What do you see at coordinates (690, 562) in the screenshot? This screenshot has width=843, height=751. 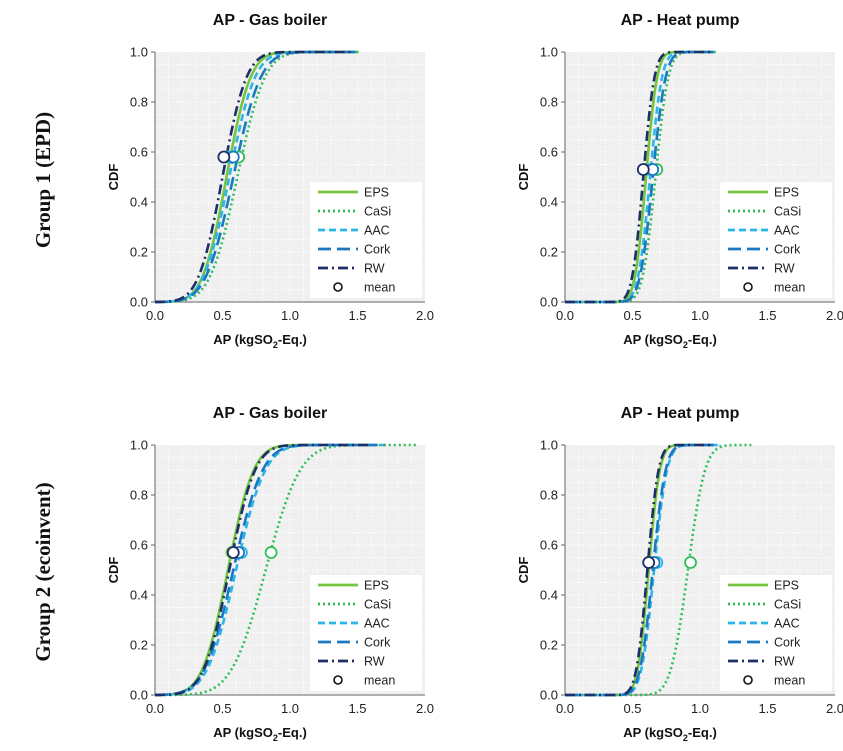 I see `mean-marker-casi` at bounding box center [690, 562].